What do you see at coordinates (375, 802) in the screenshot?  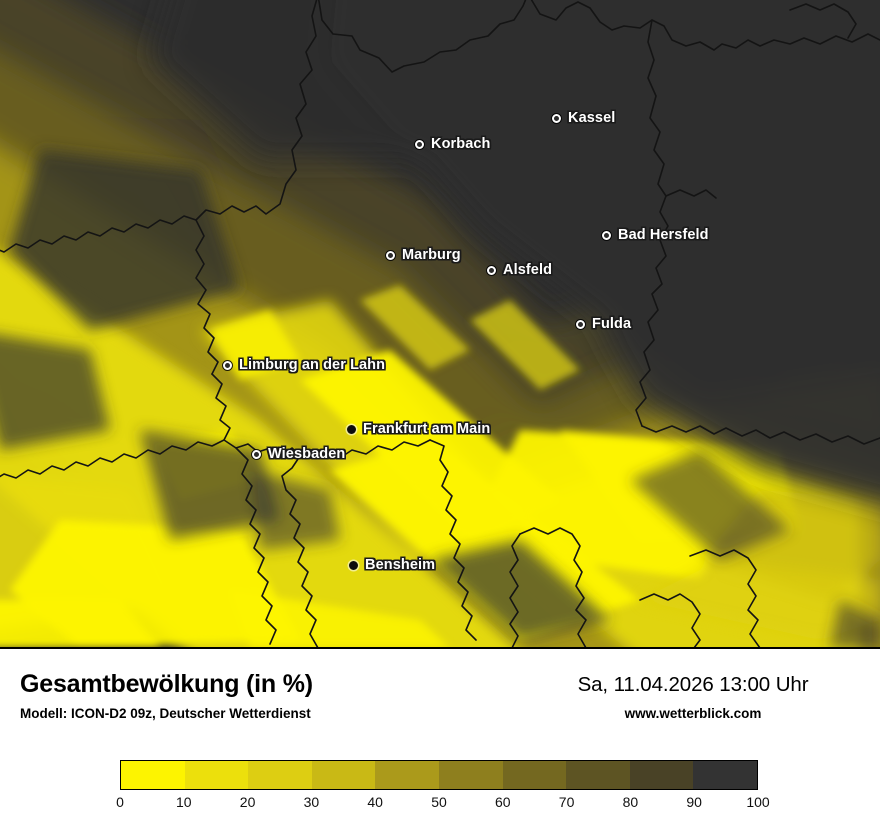 I see `colorbar-tick-label: 40` at bounding box center [375, 802].